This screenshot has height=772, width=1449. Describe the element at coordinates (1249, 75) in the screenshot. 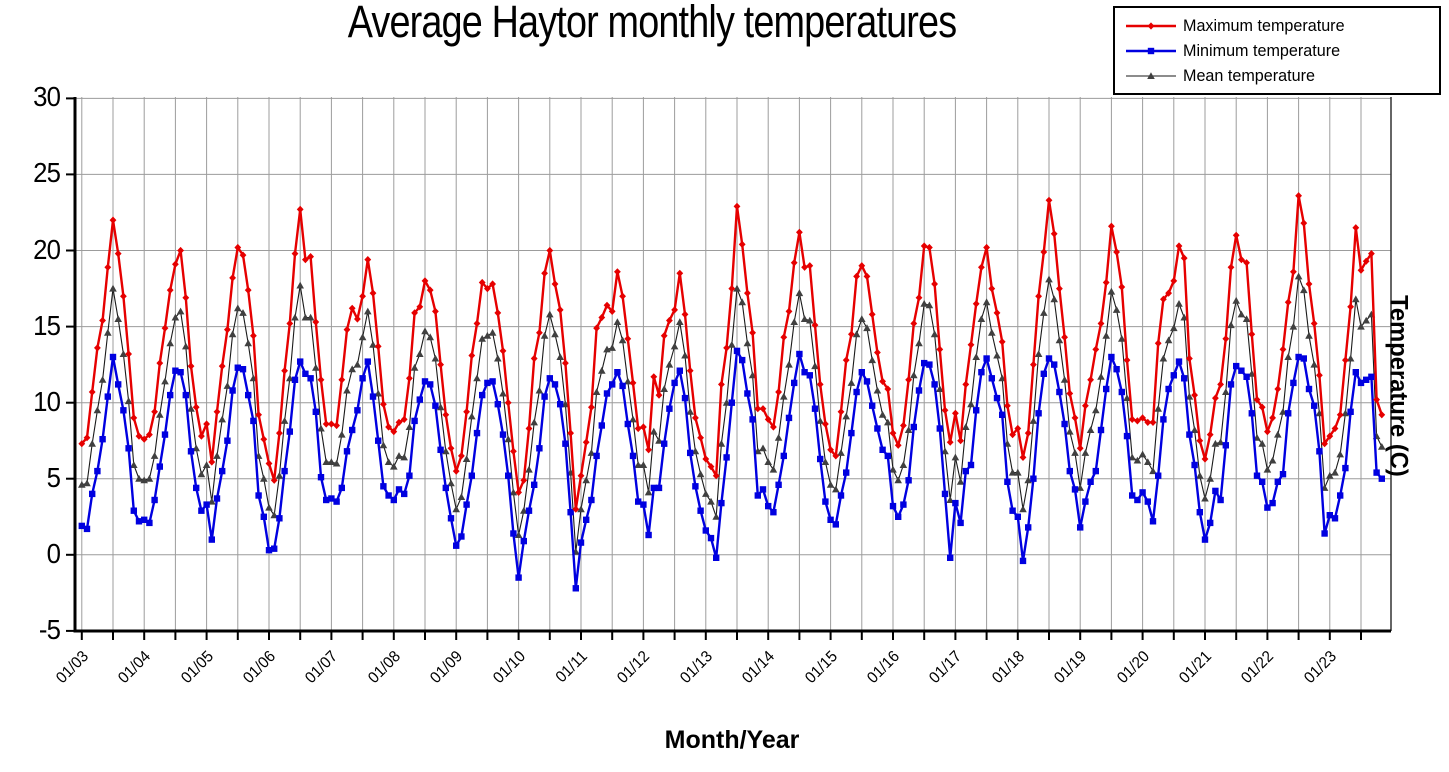

I see `legend-label: Mean temperature` at that location.